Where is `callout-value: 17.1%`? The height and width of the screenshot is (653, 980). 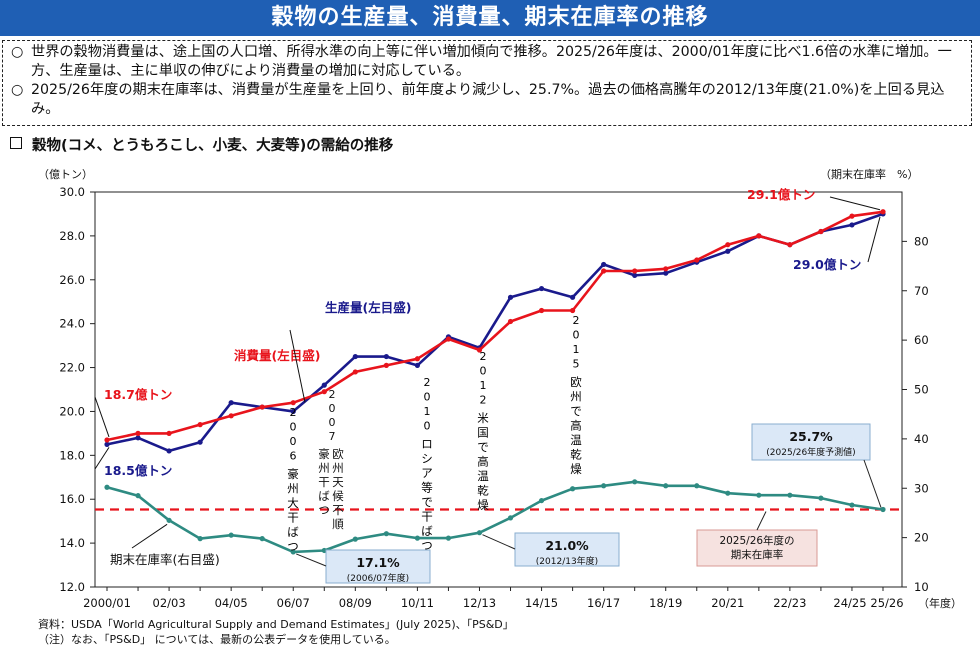 callout-value: 17.1% is located at coordinates (378, 562).